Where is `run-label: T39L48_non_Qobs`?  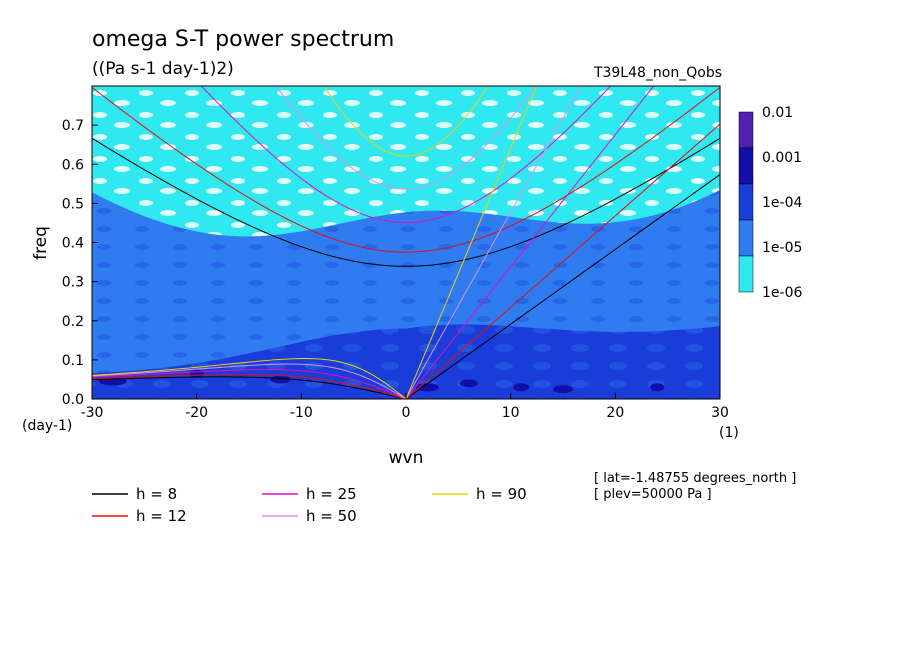
run-label: T39L48_non_Qobs is located at coordinates (657, 73).